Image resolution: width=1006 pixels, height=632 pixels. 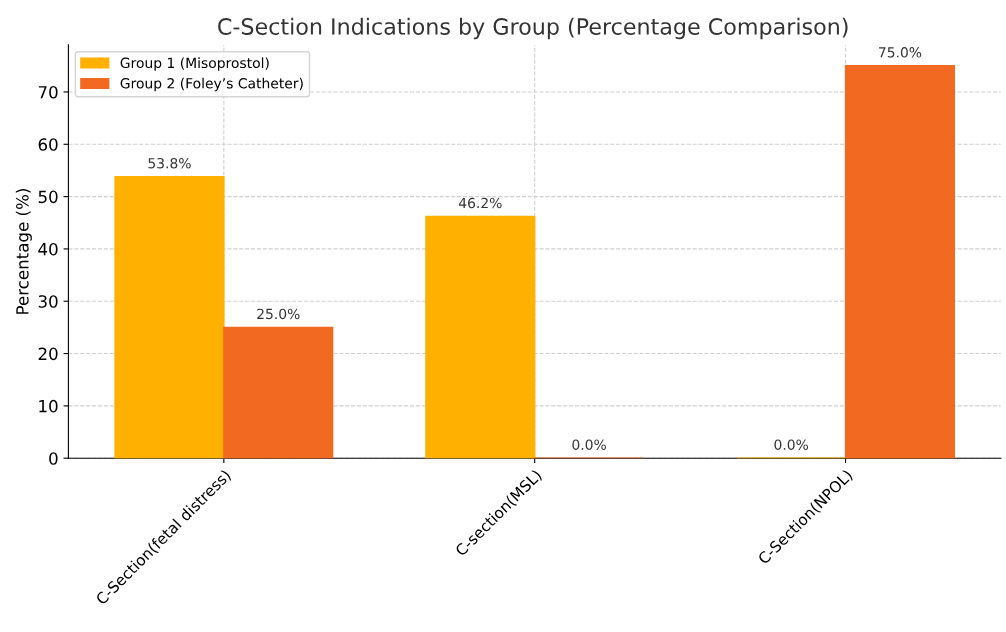 What do you see at coordinates (48, 144) in the screenshot?
I see `y-tick-label: 60` at bounding box center [48, 144].